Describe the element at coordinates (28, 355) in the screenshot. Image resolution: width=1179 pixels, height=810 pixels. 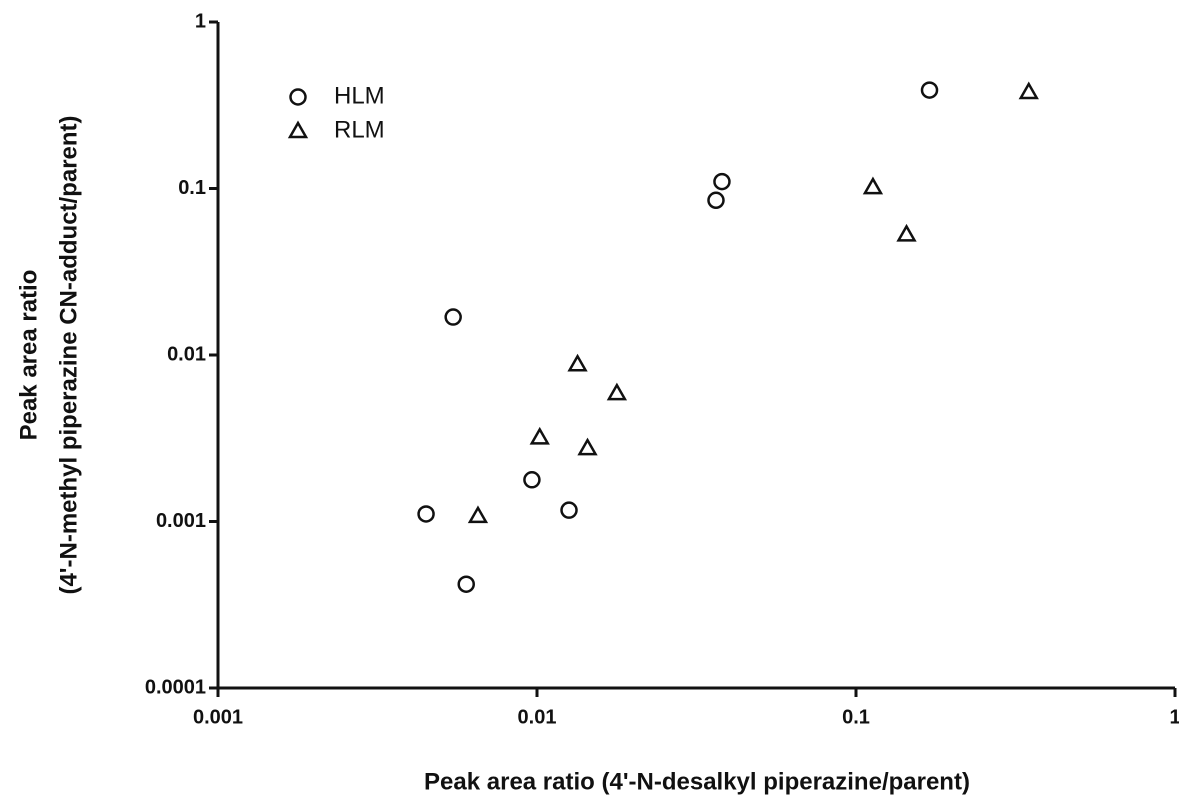
I see `y-axis-title: Peak area ratio` at that location.